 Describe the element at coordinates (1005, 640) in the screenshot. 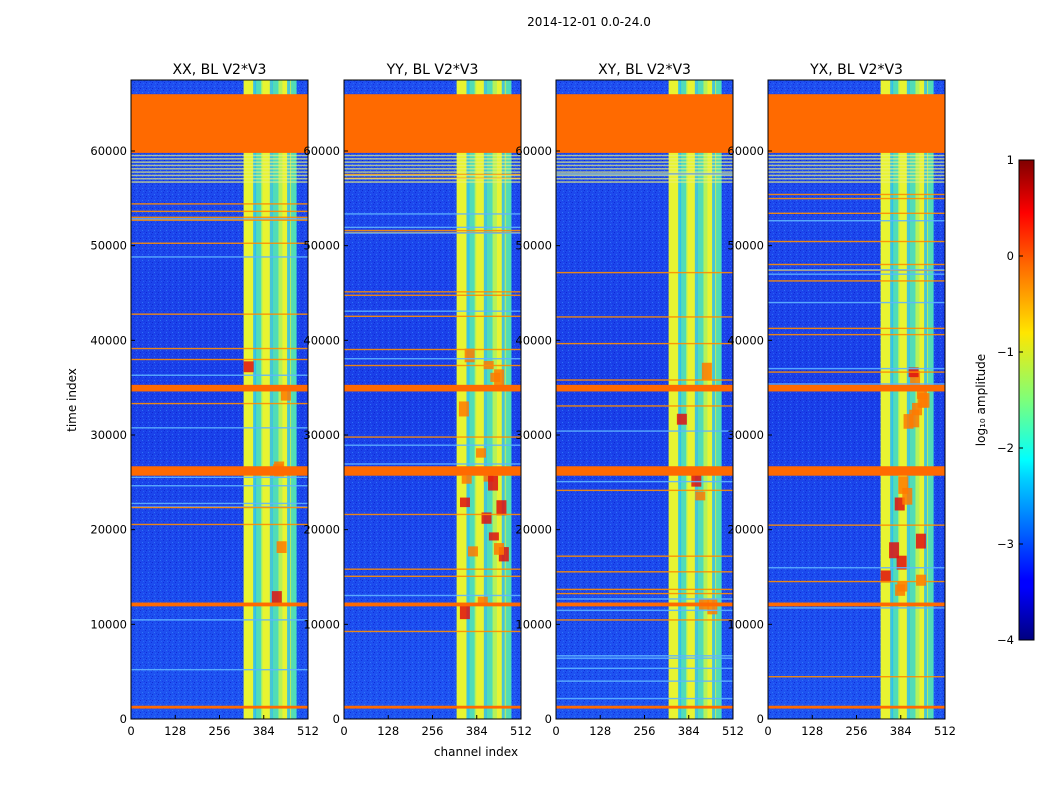

I see `colorbar-tick-label: −4` at that location.